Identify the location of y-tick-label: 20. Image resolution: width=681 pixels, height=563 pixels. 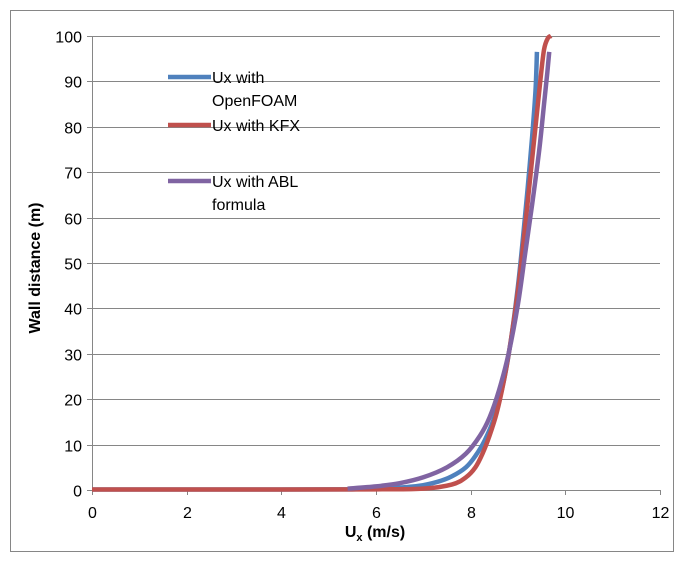
(73, 401).